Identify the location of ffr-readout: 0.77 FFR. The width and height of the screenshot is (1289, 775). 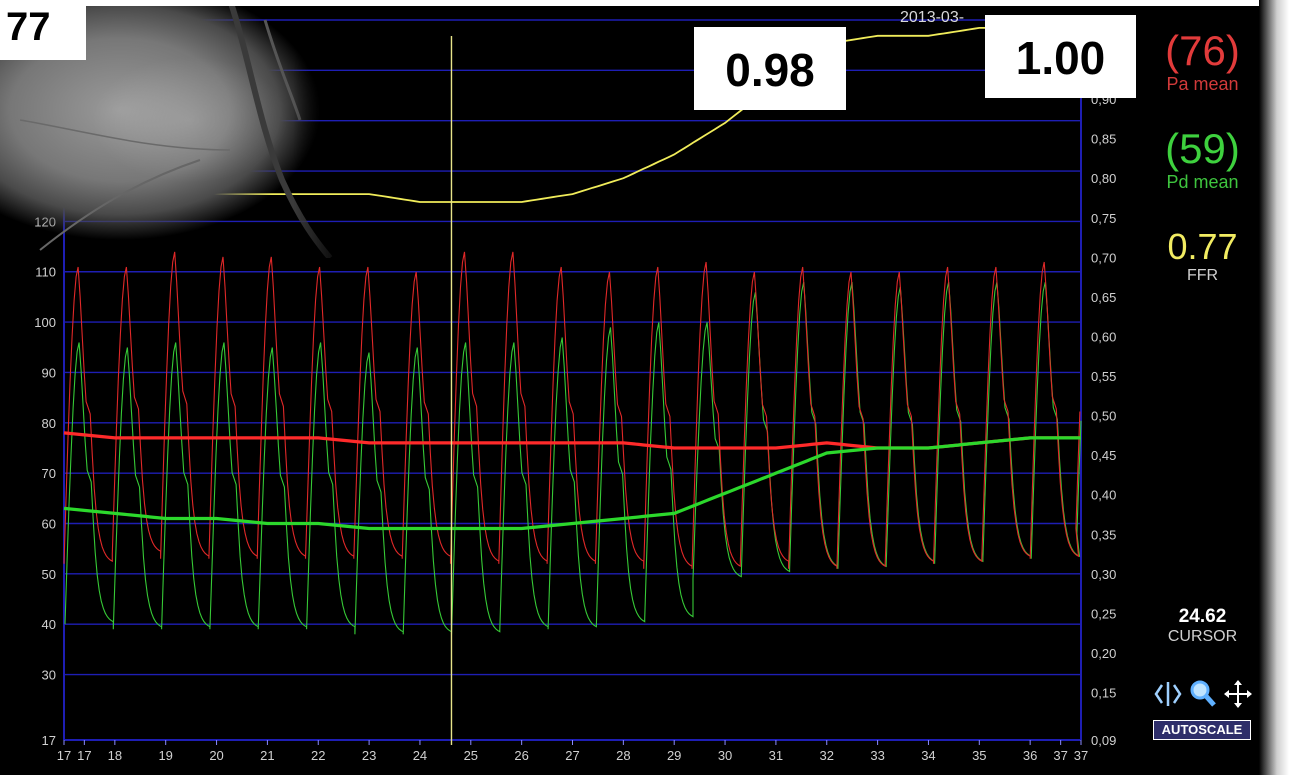
(1202, 256).